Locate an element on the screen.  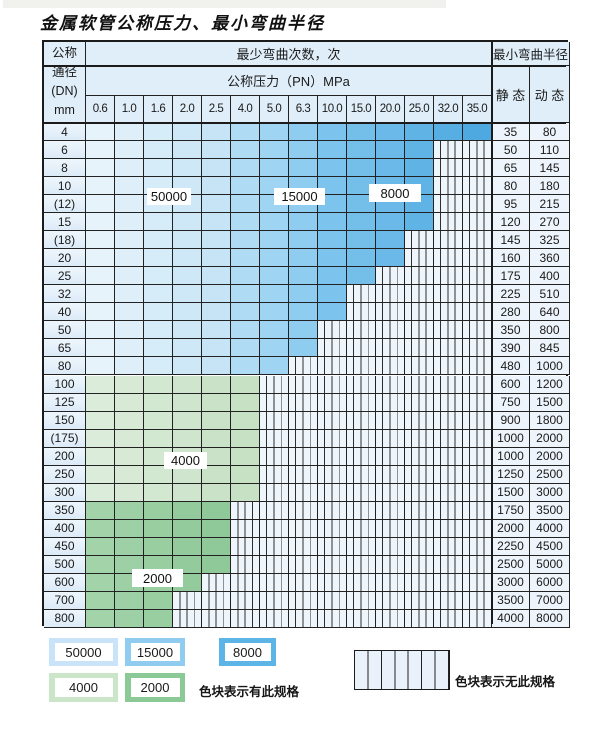
dn-cell: 250 is located at coordinates (65, 474).